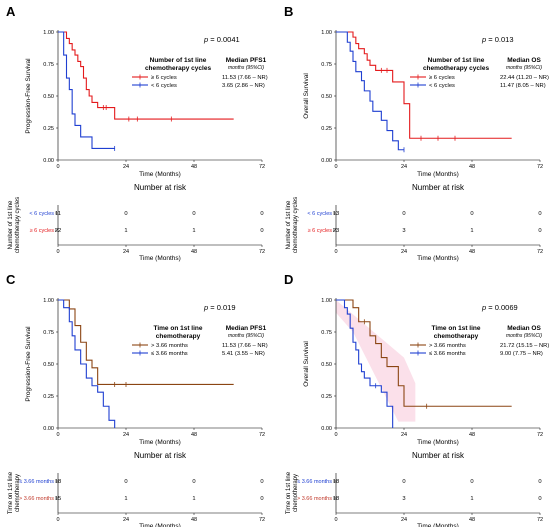 The height and width of the screenshot is (527, 550). Describe the element at coordinates (523, 86) in the screenshot. I see `legend-median: 11.47 (8.05 – NR)` at that location.